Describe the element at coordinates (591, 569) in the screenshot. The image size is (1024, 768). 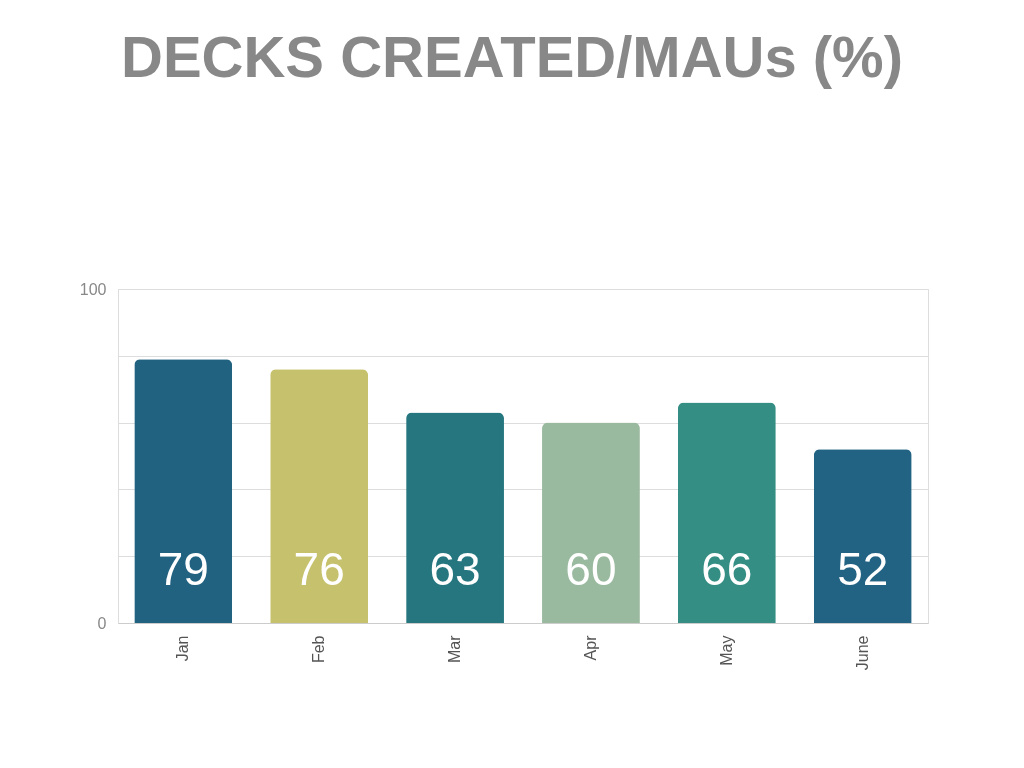
I see `data-label: 60` at that location.